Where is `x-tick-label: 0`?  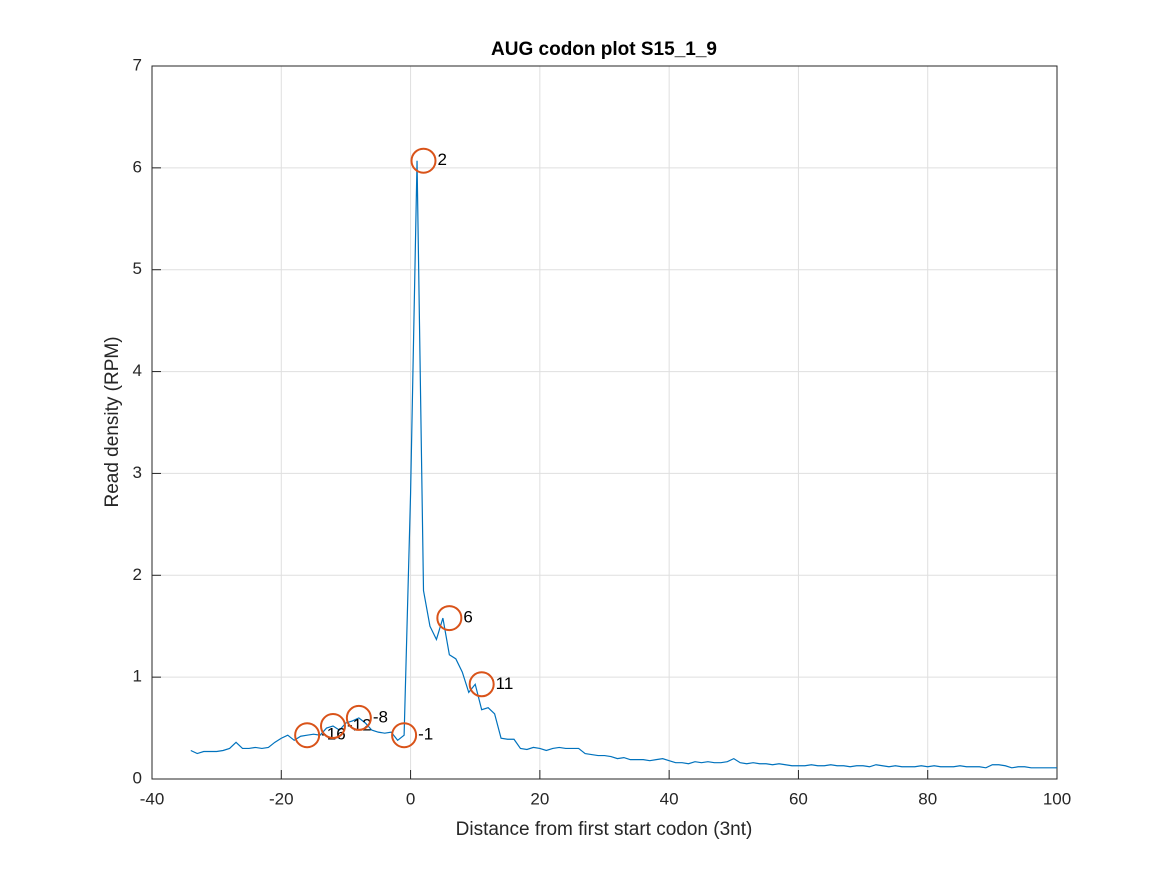
x-tick-label: 0 is located at coordinates (410, 798).